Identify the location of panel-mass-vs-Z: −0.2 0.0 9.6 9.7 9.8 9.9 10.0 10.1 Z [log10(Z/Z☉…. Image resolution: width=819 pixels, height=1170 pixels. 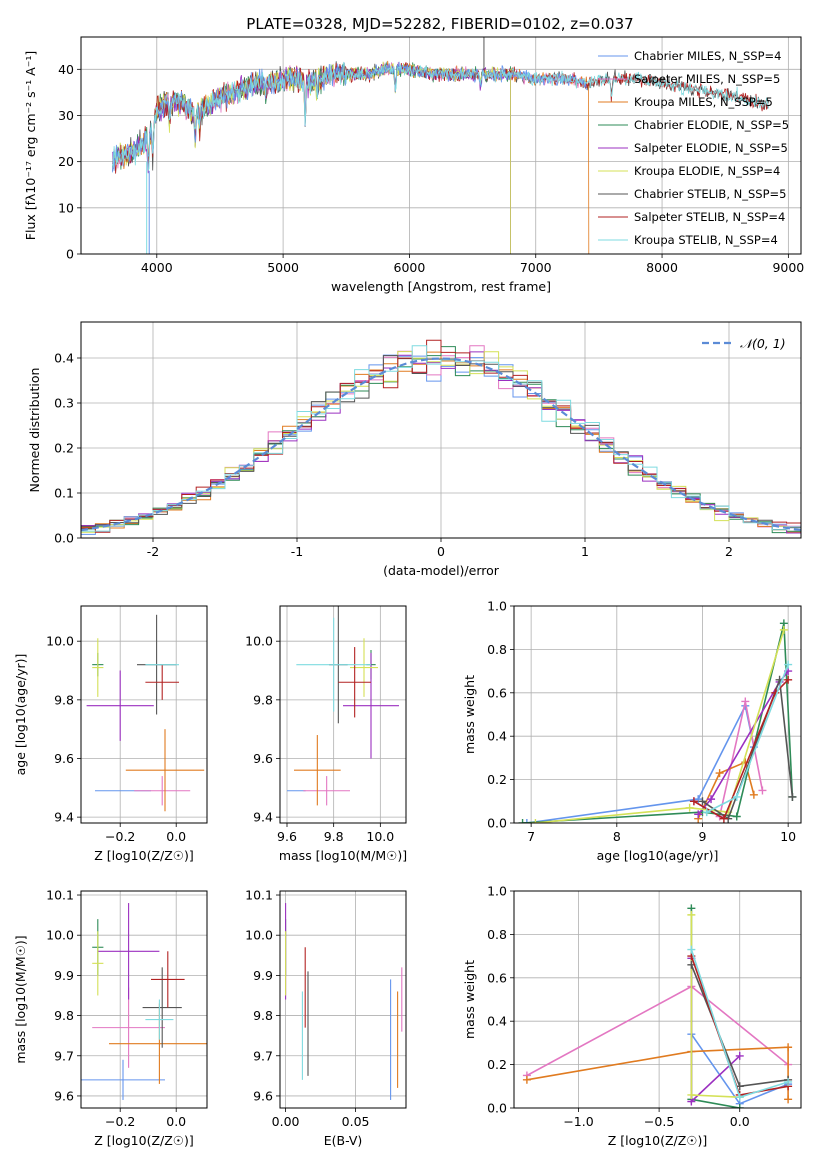
(110, 1018).